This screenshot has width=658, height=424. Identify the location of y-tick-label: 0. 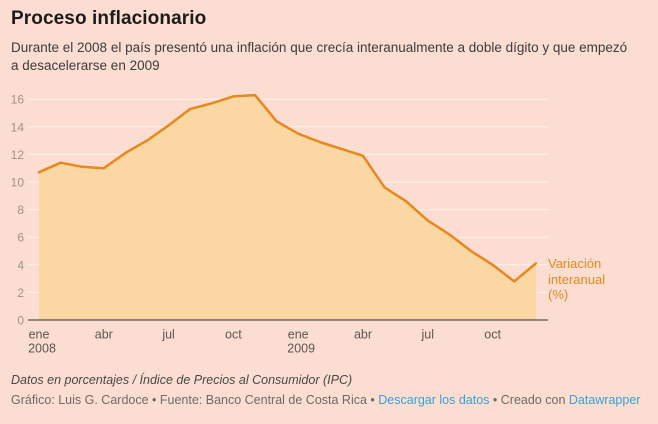
(20, 321).